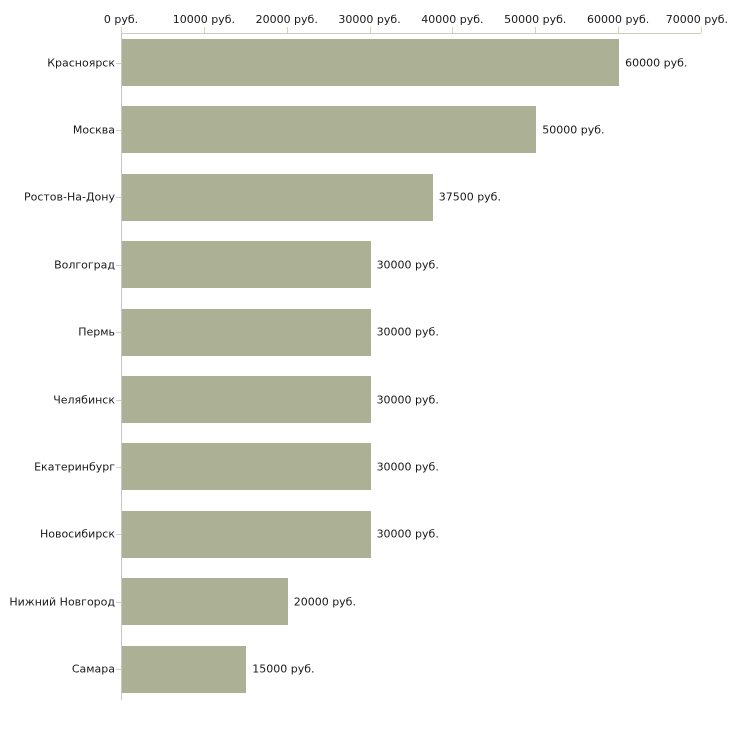 The image size is (730, 730). What do you see at coordinates (84, 399) in the screenshot?
I see `category-label: Челябинск` at bounding box center [84, 399].